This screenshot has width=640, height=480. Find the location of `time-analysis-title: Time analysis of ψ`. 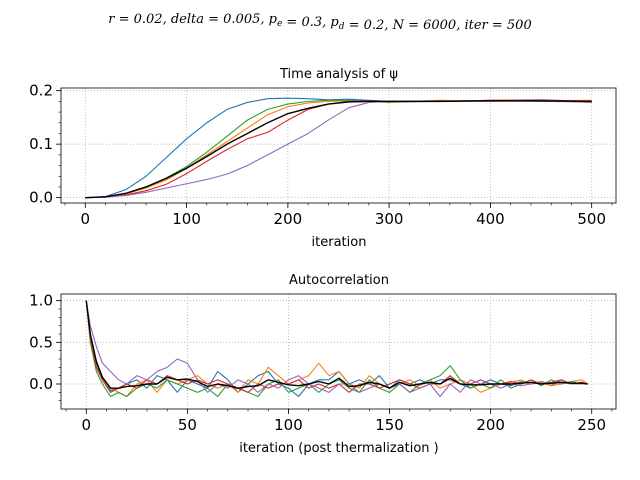

time-analysis-title: Time analysis of ψ is located at coordinates (338, 74).